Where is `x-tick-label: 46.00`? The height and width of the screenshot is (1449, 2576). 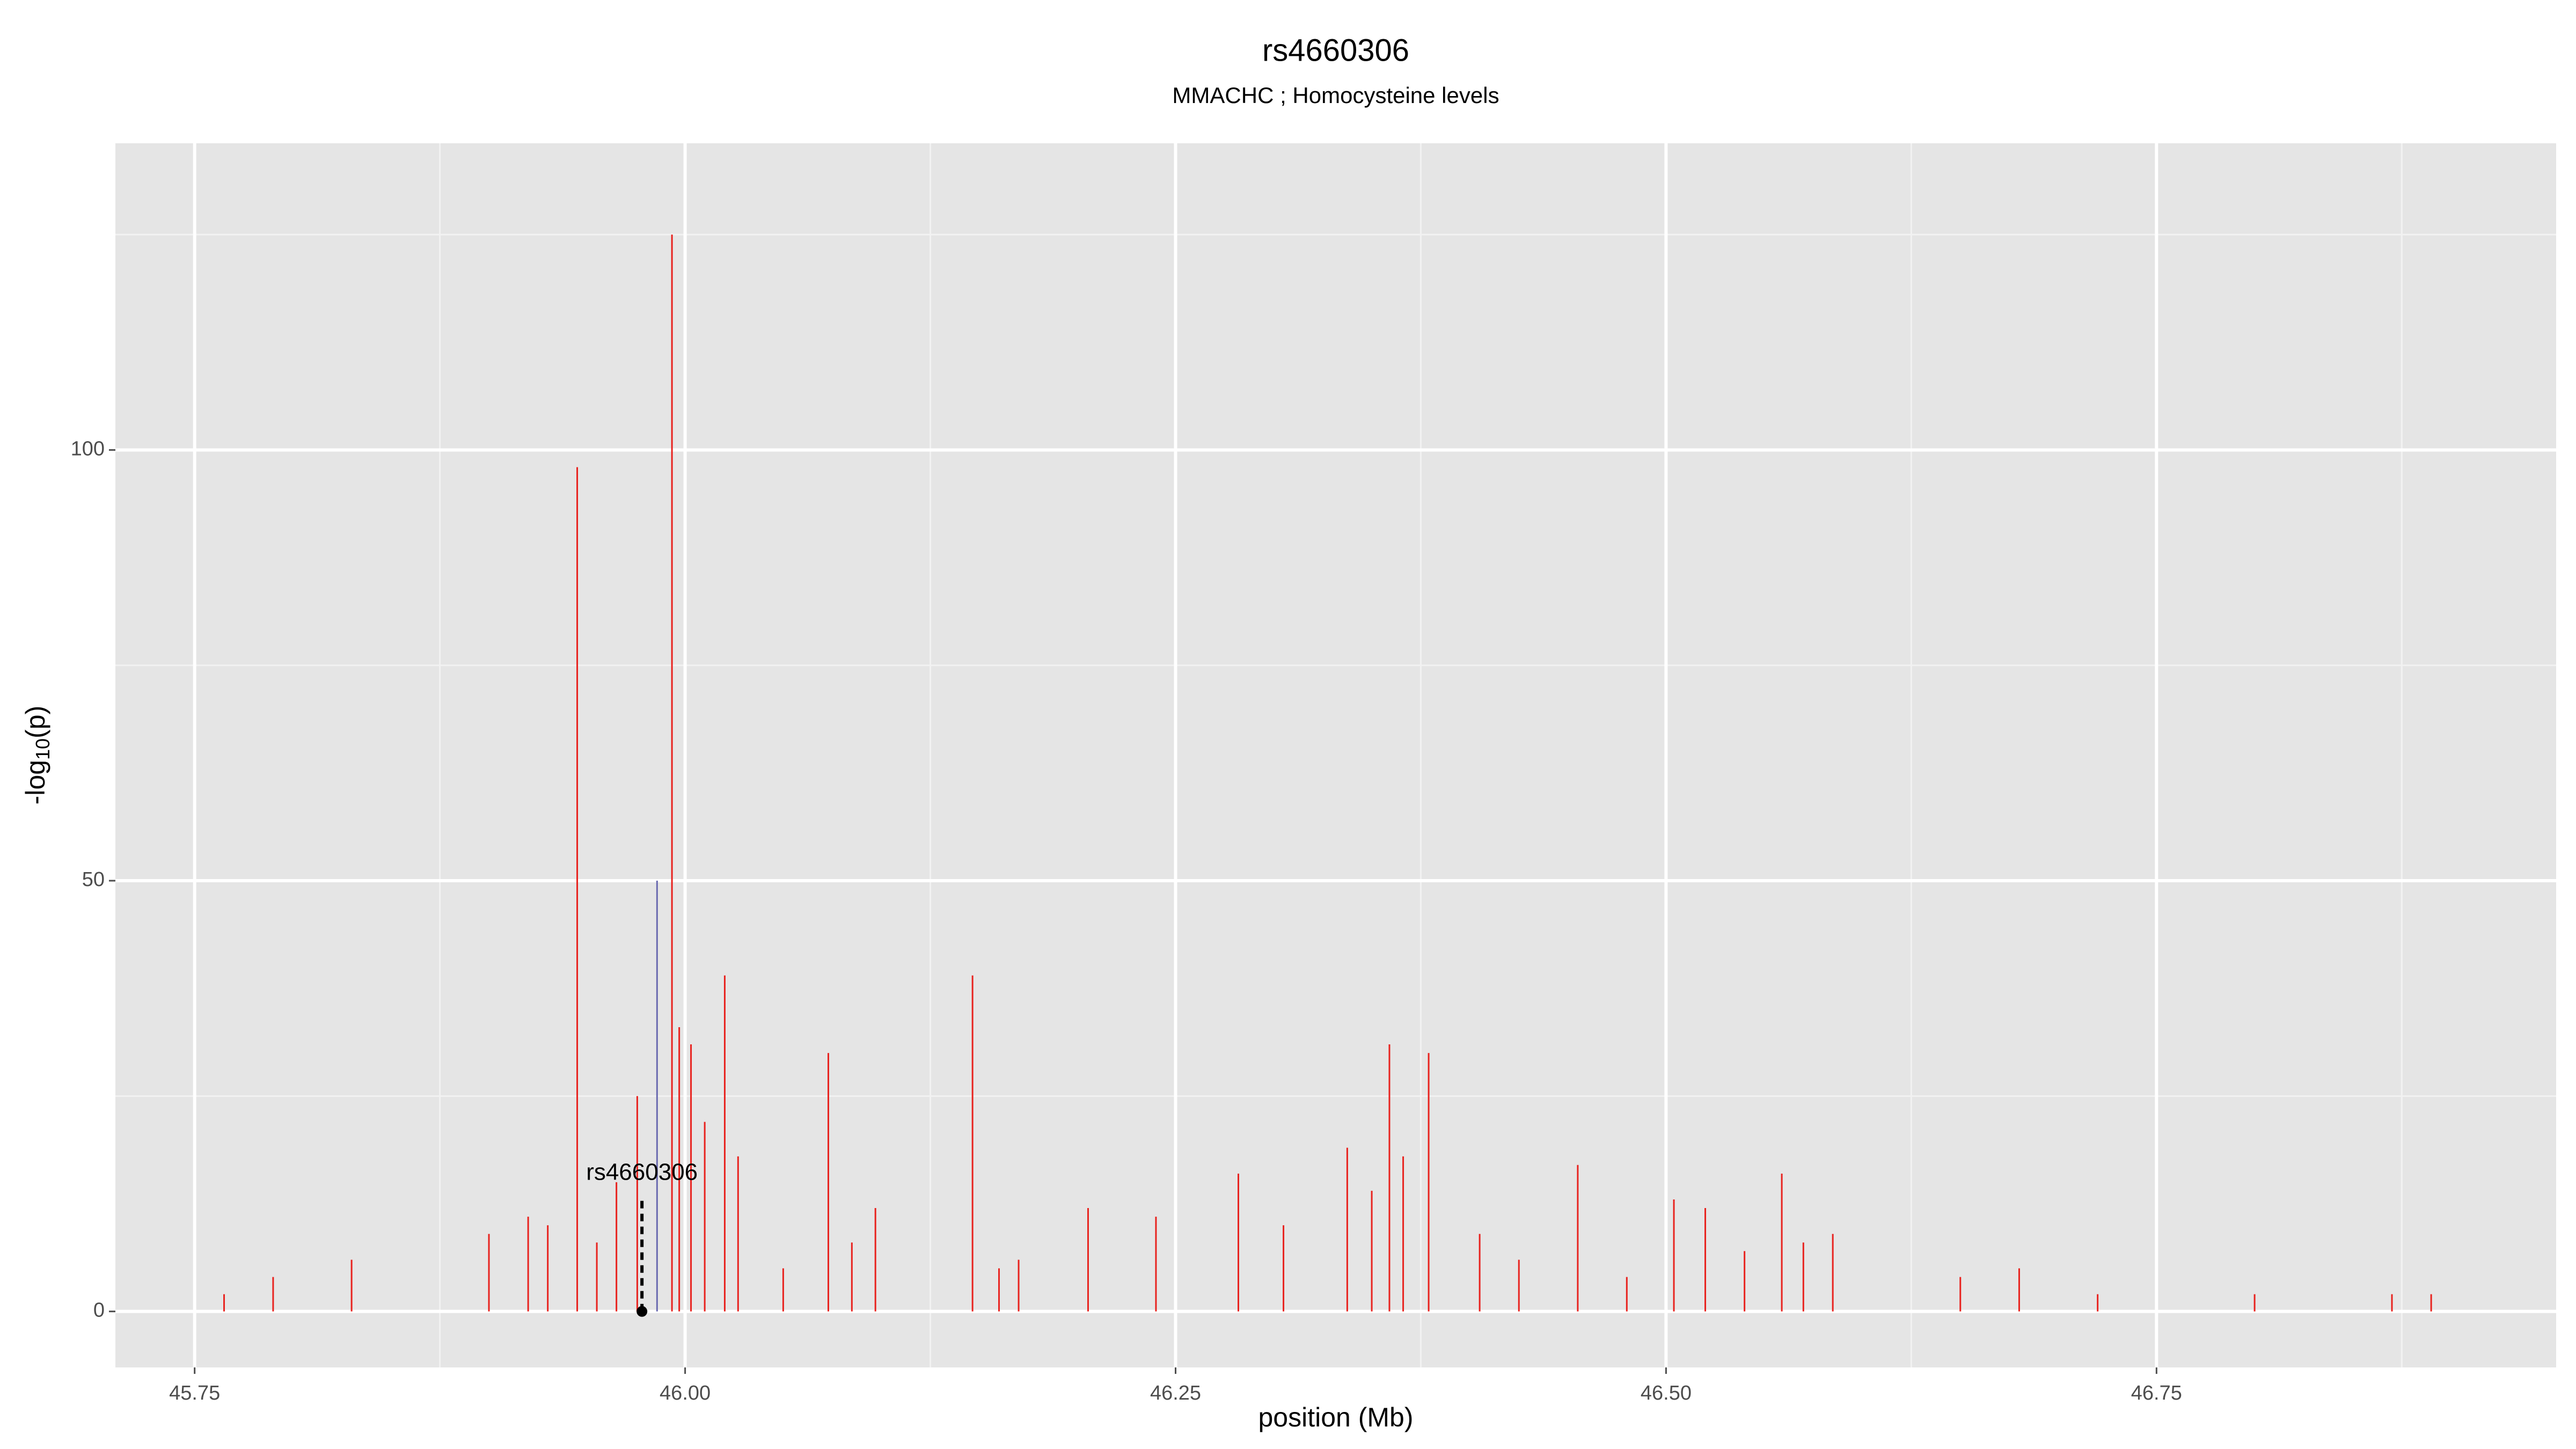 x-tick-label: 46.00 is located at coordinates (685, 1393).